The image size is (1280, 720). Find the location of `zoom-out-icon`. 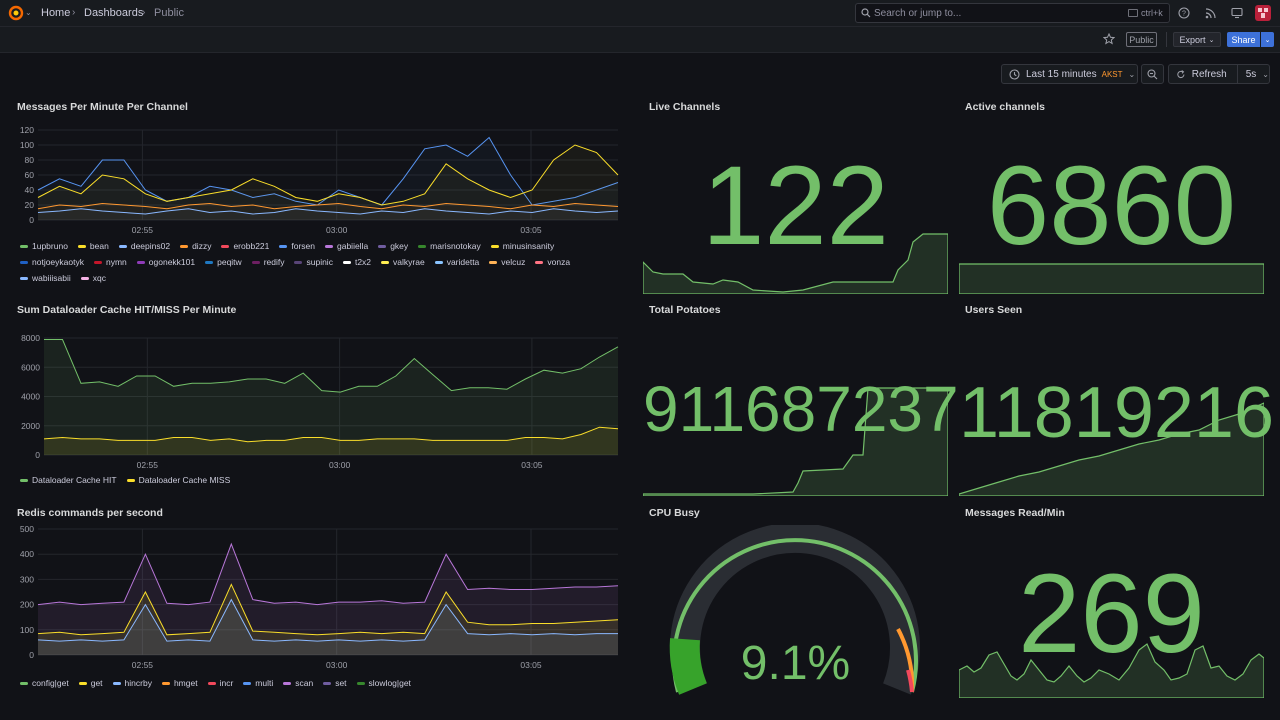

zoom-out-icon is located at coordinates (1152, 73).